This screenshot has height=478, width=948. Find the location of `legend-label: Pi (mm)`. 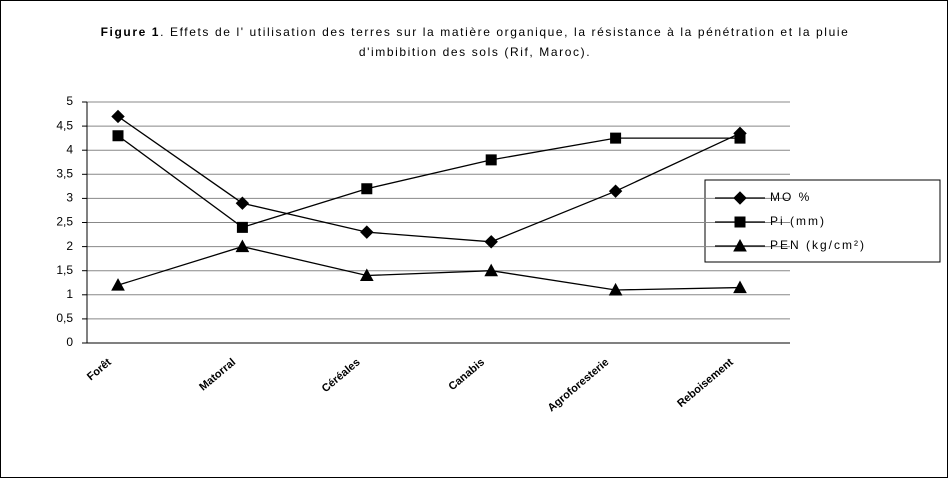

legend-label: Pi (mm) is located at coordinates (798, 221).